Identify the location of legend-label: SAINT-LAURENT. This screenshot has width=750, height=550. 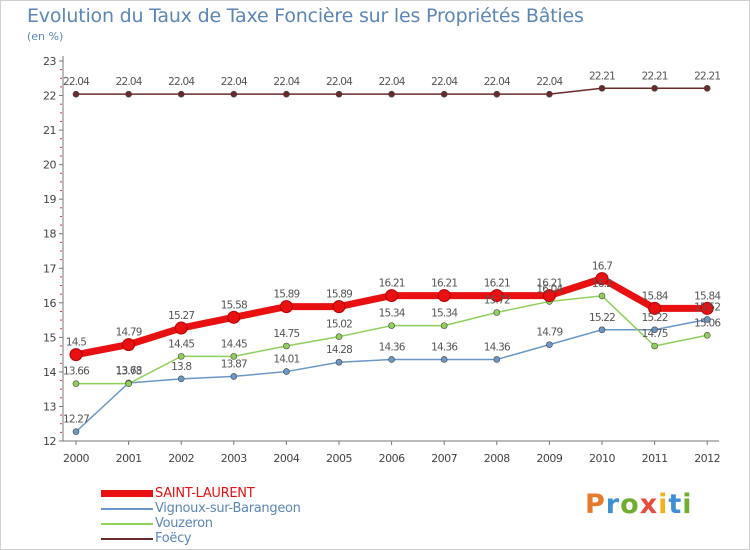
(205, 493).